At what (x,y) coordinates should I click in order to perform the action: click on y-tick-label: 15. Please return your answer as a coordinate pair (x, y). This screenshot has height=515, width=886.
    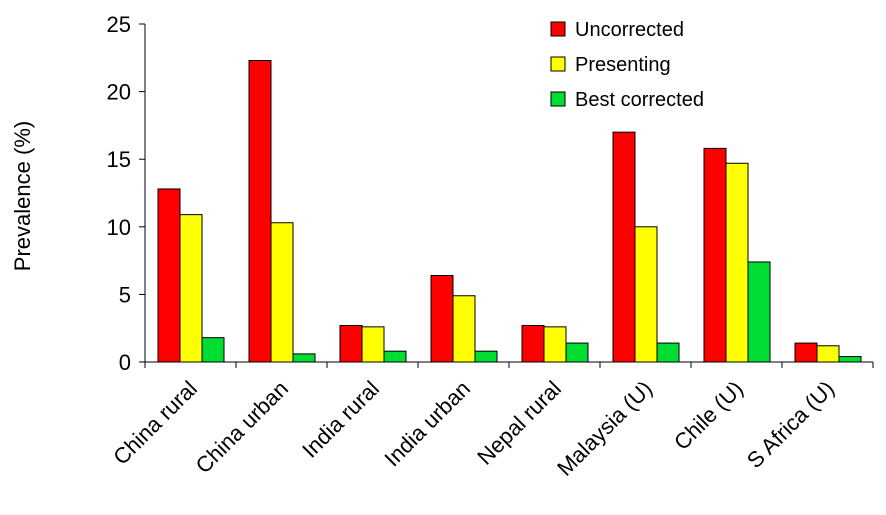
    Looking at the image, I should click on (119, 159).